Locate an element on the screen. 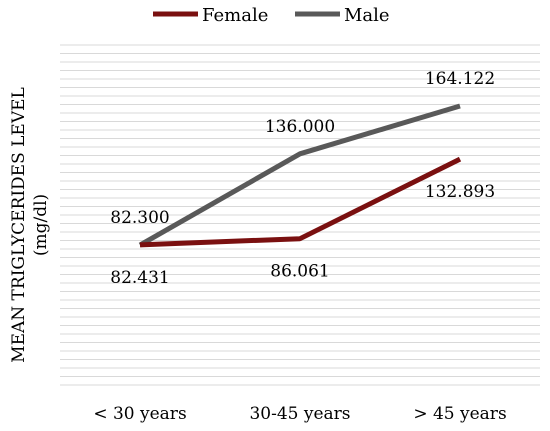 The image size is (550, 431). data-label: 164.122 is located at coordinates (460, 79).